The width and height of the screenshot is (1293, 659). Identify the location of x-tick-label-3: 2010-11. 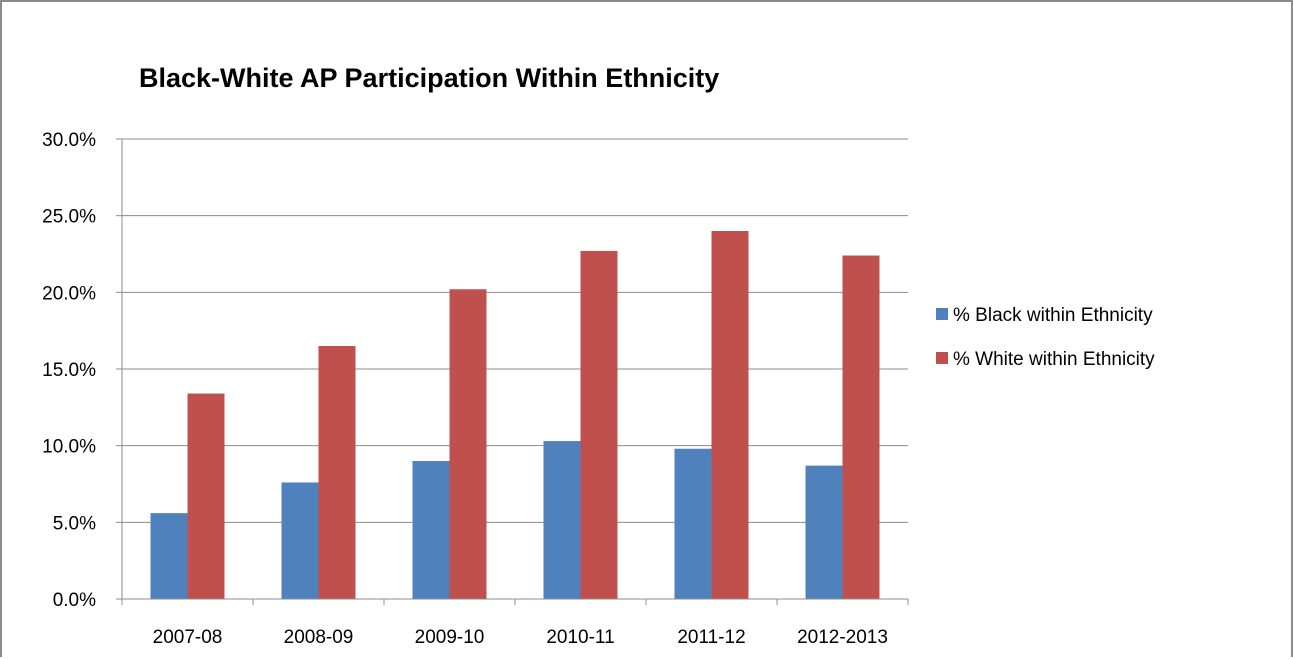
(580, 637).